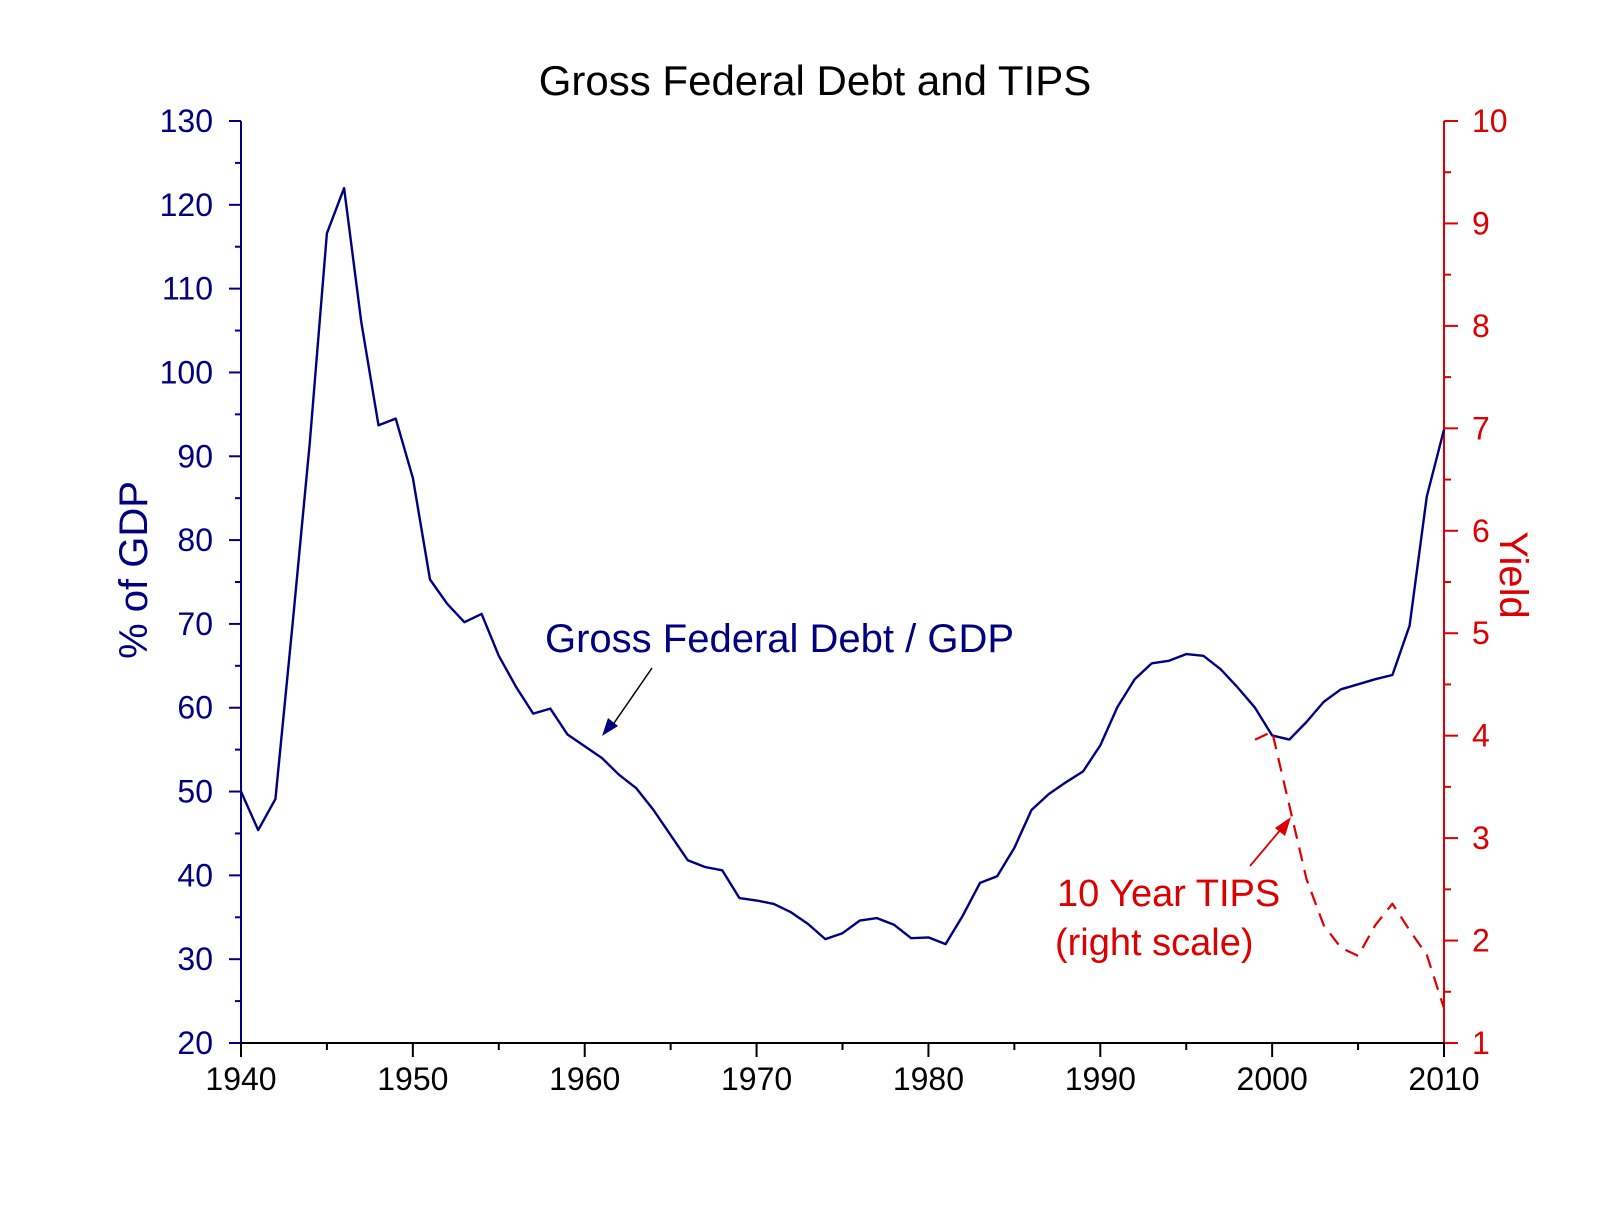  What do you see at coordinates (1476, 582) in the screenshot?
I see `right-axis-ticks: 1 2 3 4 5 6 7 8 9 10` at bounding box center [1476, 582].